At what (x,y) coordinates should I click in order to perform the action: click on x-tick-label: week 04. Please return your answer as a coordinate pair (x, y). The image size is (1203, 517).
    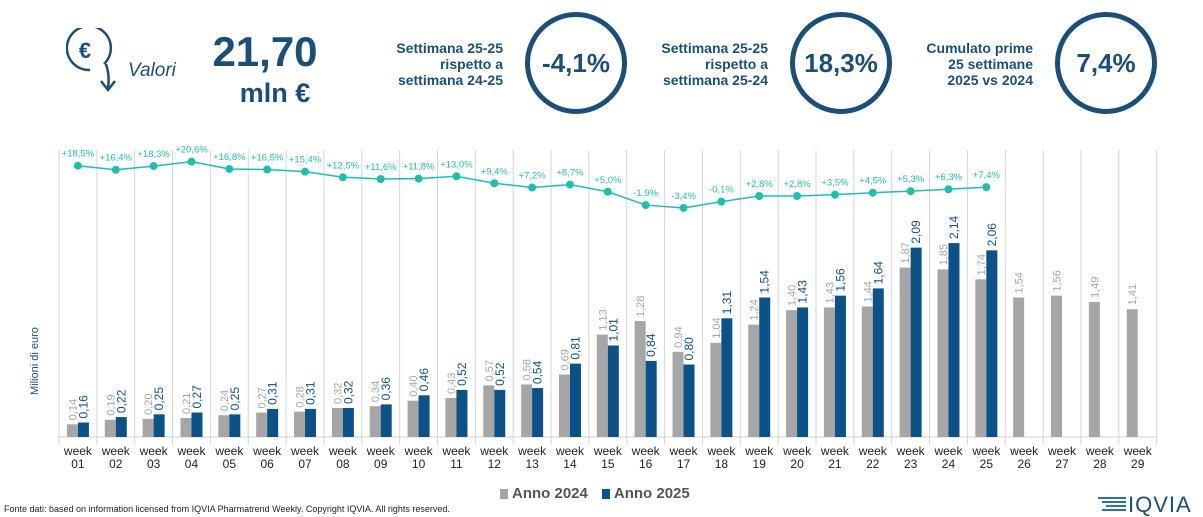
    Looking at the image, I should click on (191, 457).